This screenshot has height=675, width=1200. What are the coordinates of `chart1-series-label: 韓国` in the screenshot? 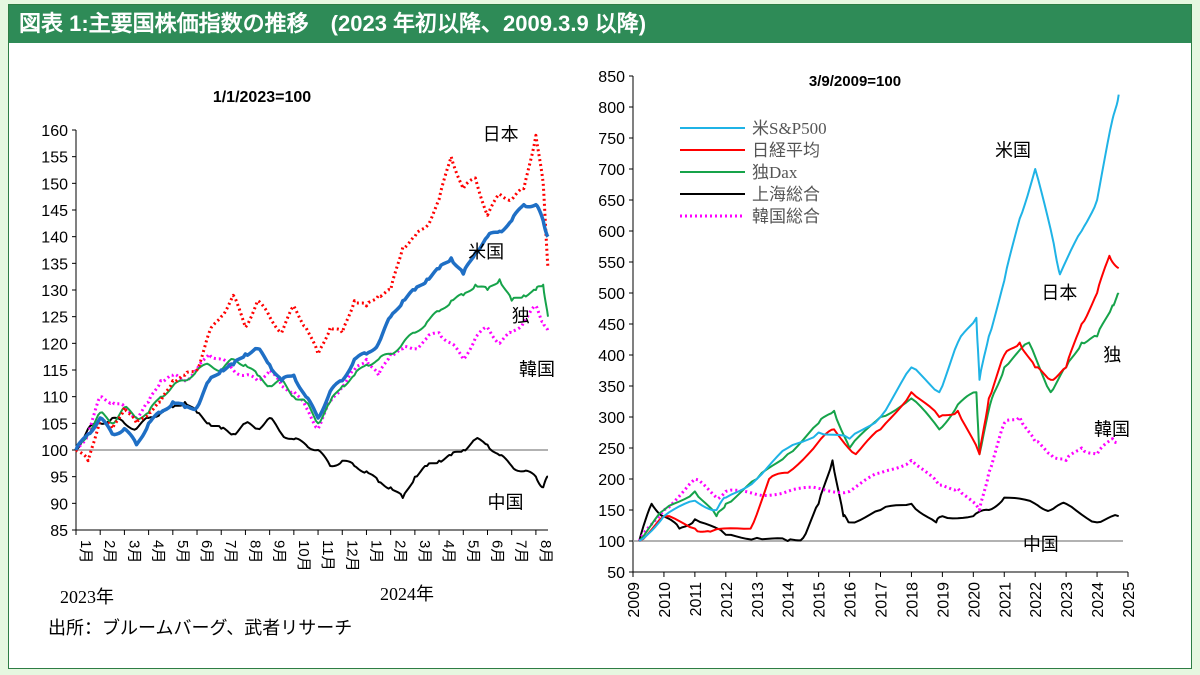 It's located at (537, 369).